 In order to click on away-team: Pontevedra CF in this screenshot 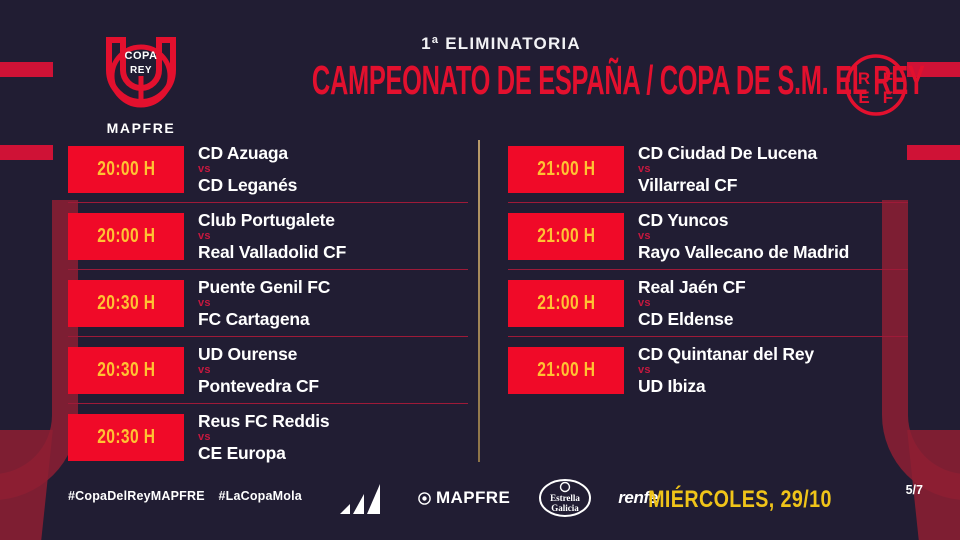, I will do `click(258, 386)`.